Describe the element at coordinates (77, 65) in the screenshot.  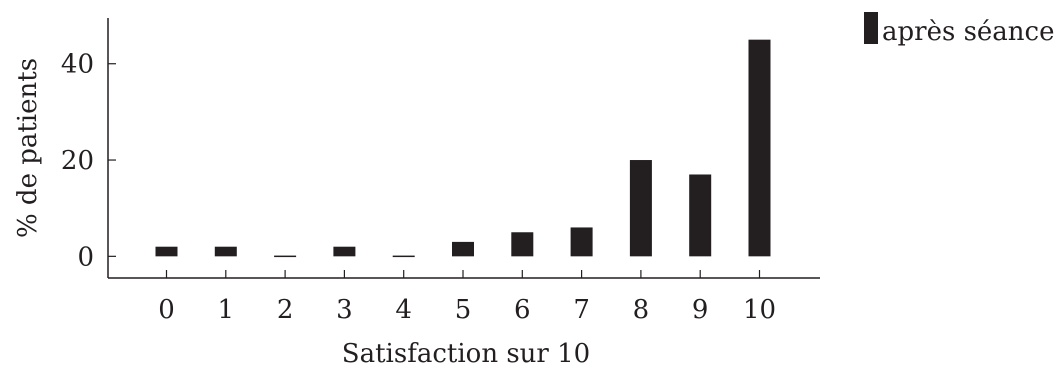
I see `y-tick-label: 40` at that location.